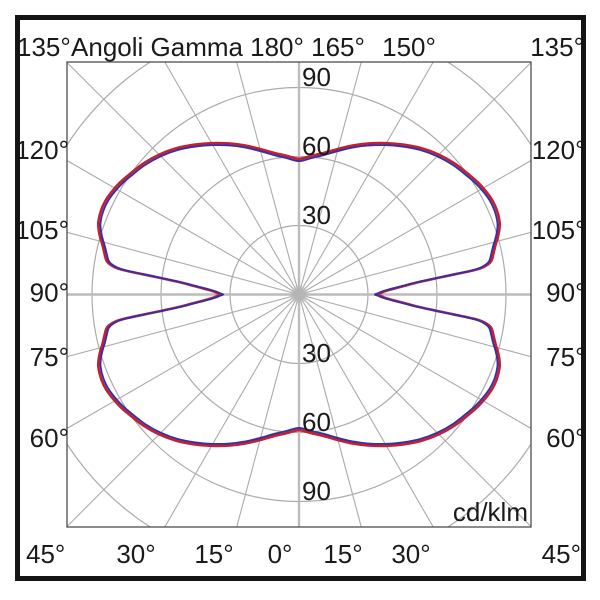  I want to click on chart-title: Angoli Gamma, so click(157, 47).